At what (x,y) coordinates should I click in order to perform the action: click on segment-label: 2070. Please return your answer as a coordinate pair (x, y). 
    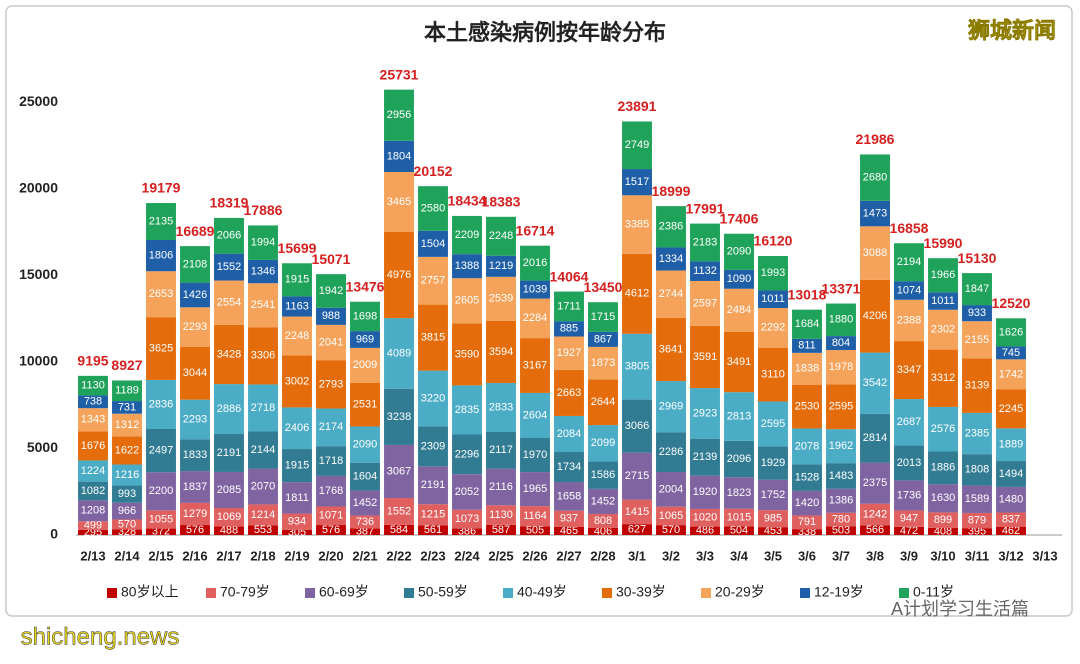
    Looking at the image, I should click on (263, 486).